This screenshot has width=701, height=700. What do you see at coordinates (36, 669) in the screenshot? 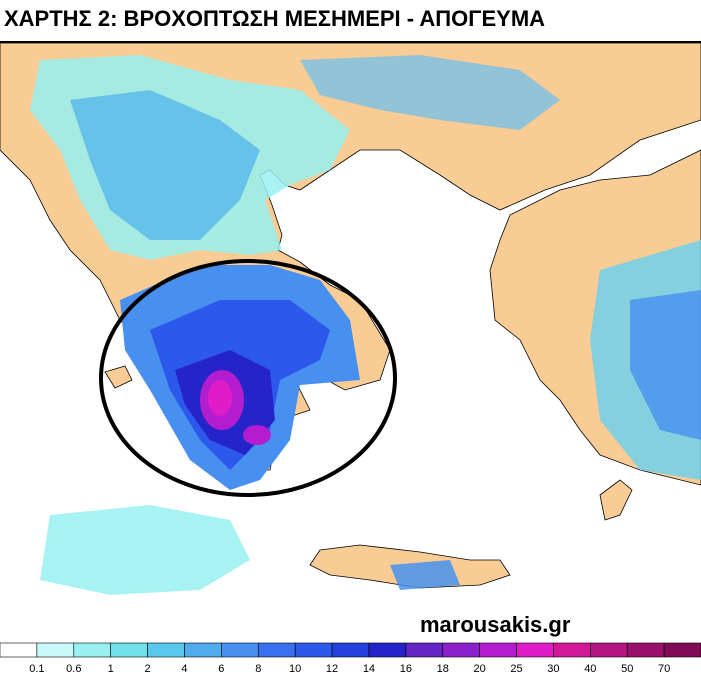
I see `legend-label: 0.1` at bounding box center [36, 669].